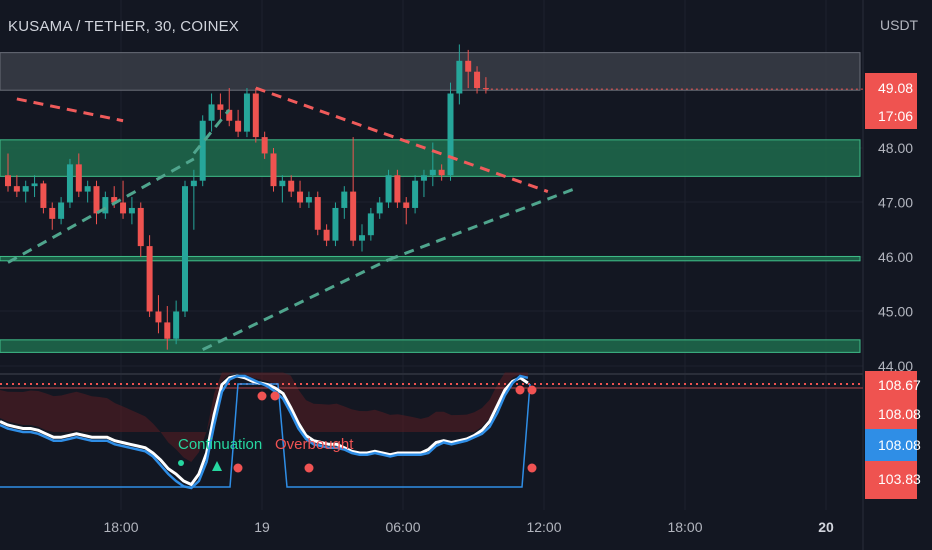 The height and width of the screenshot is (550, 932). Describe the element at coordinates (262, 527) in the screenshot. I see `x-tick-label: 19` at that location.